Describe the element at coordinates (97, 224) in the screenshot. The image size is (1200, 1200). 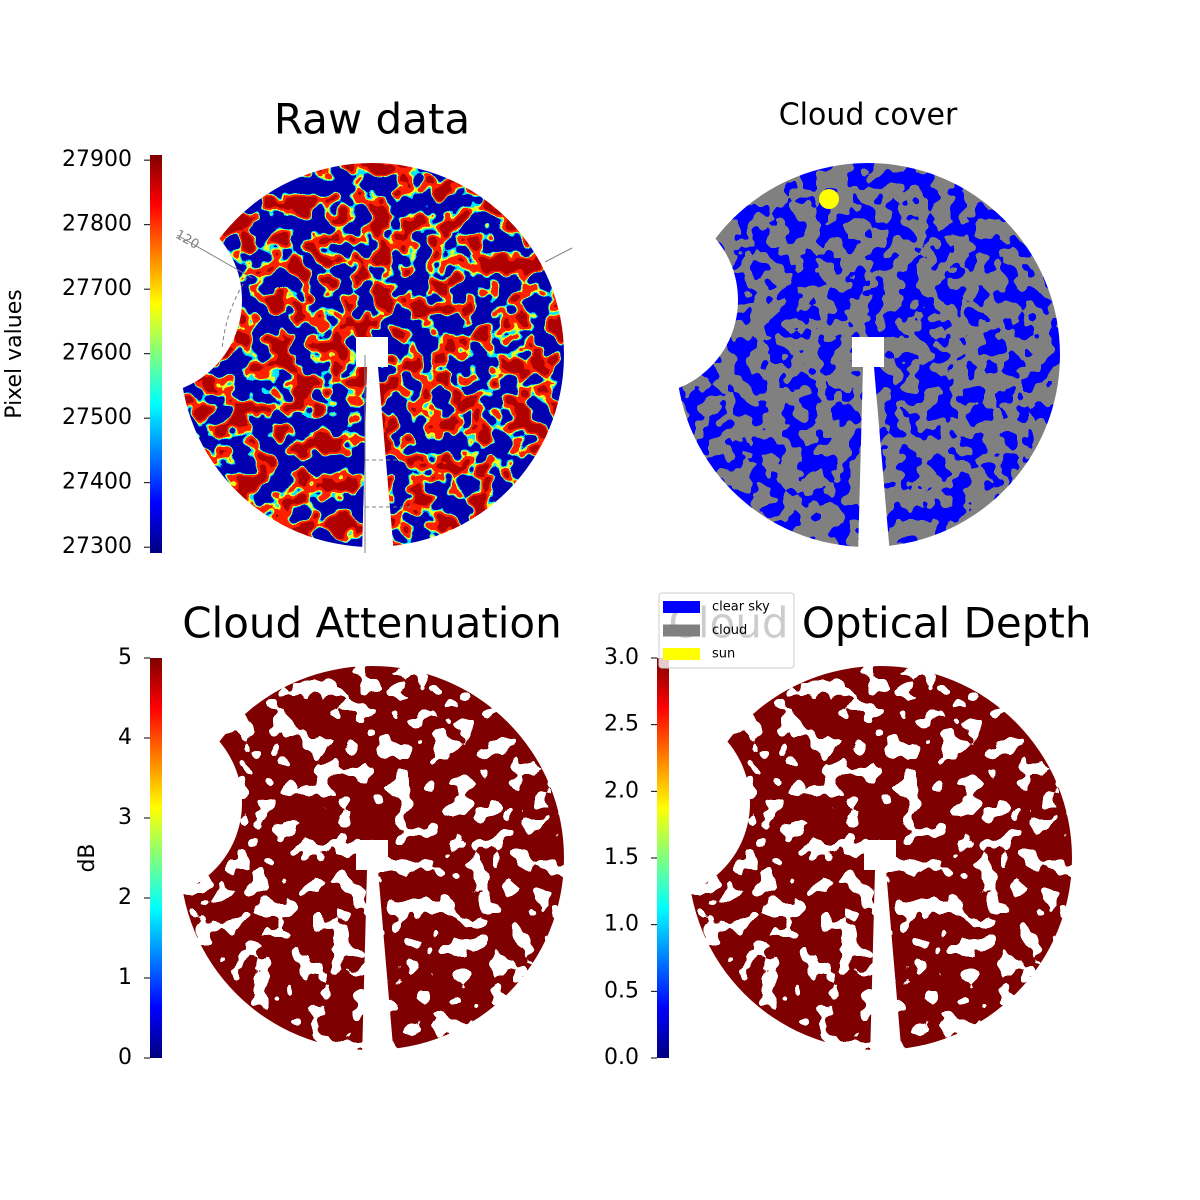
I see `colorbar-tick-label: 27800` at that location.